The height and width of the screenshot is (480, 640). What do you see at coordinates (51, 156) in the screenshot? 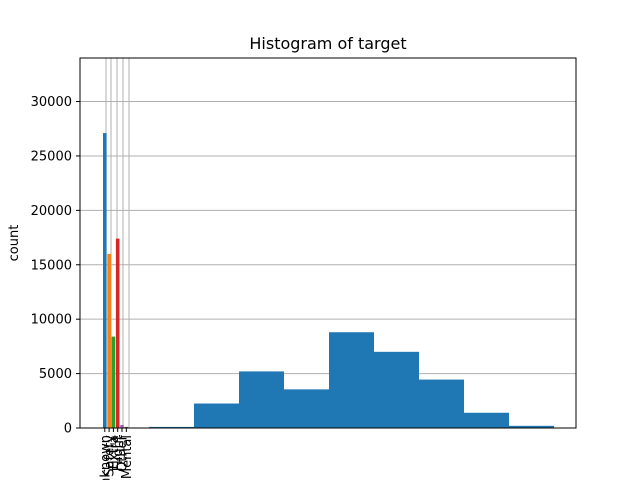
I see `y-tick-label: 25000` at bounding box center [51, 156].